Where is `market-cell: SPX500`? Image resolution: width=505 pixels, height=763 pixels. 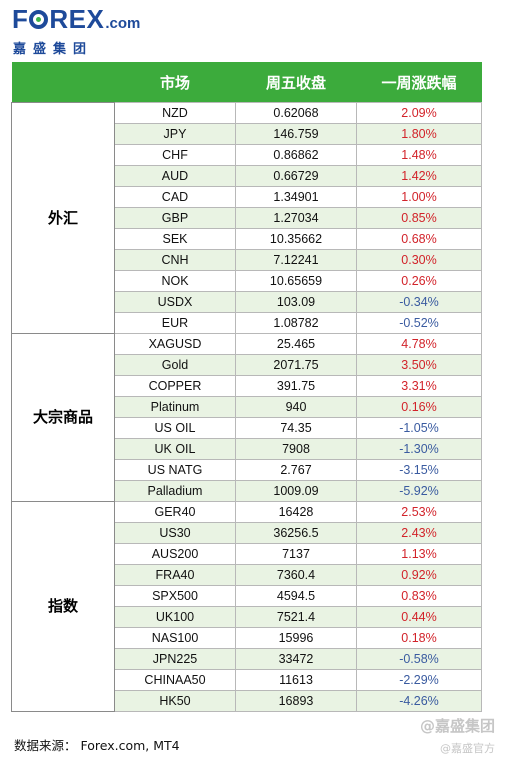 market-cell: SPX500 is located at coordinates (175, 596).